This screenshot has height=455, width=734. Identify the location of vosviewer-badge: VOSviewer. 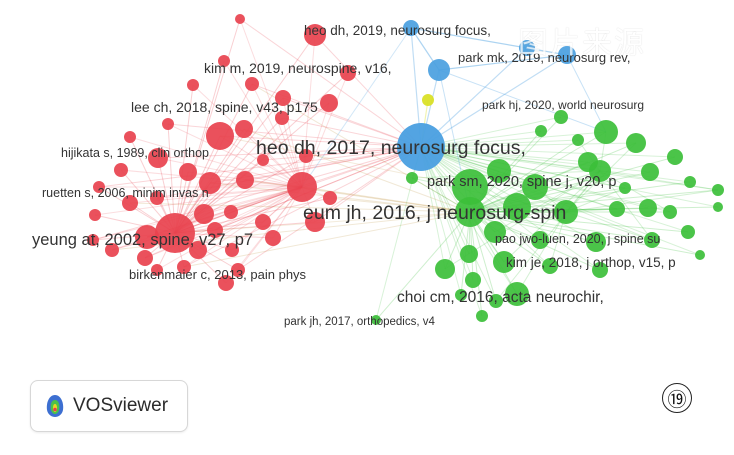
(109, 406).